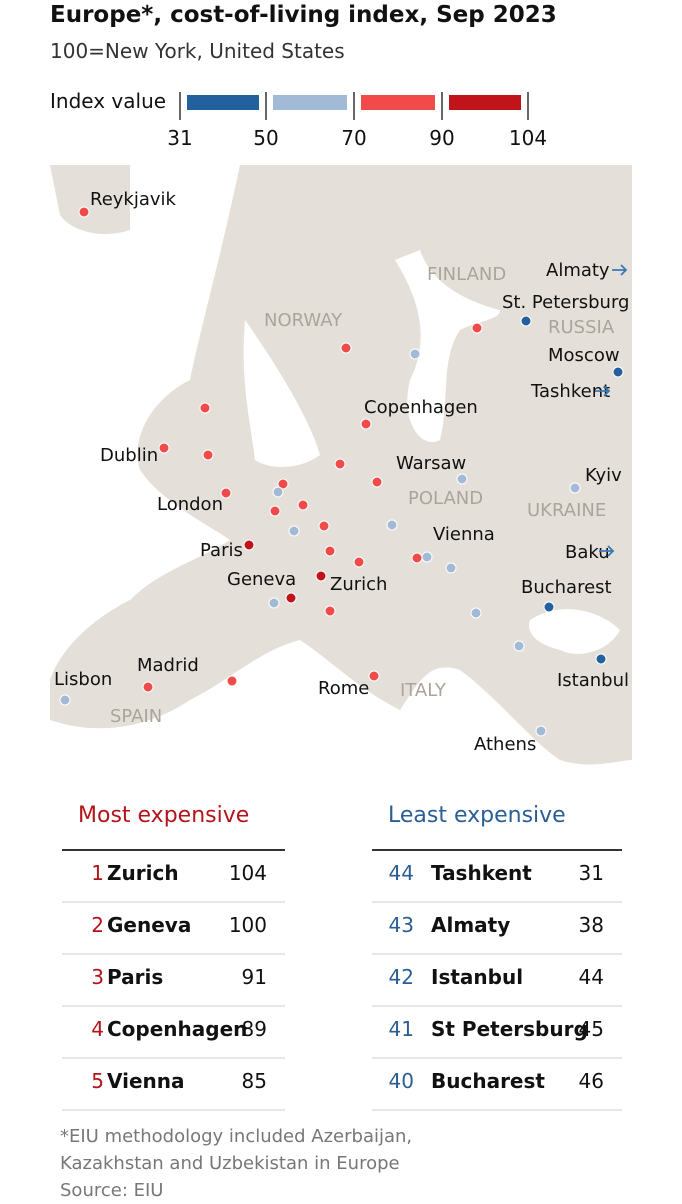 The image size is (682, 1204). I want to click on city: Paris, so click(135, 977).